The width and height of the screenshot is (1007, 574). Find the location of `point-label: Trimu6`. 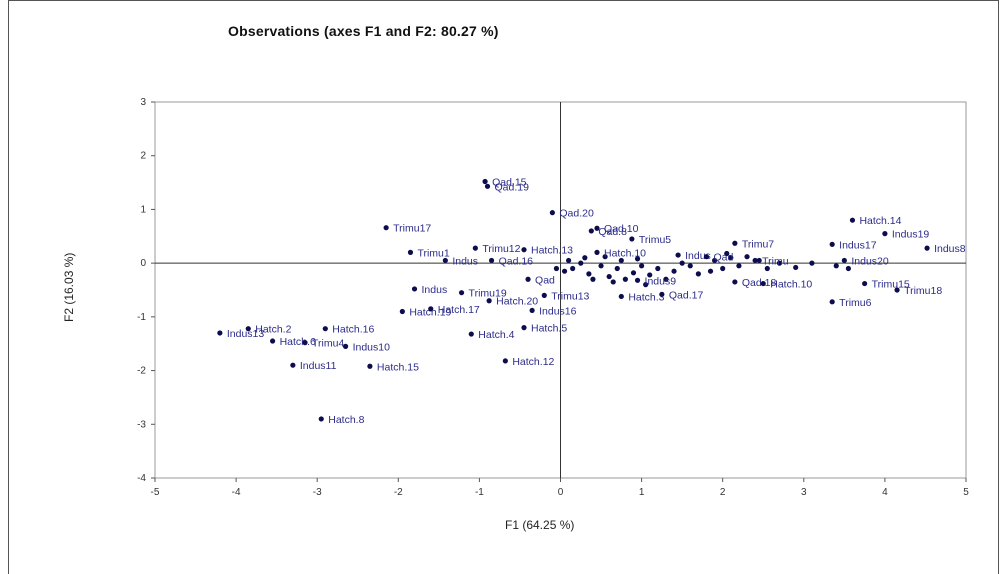

point-label: Trimu6 is located at coordinates (855, 303).